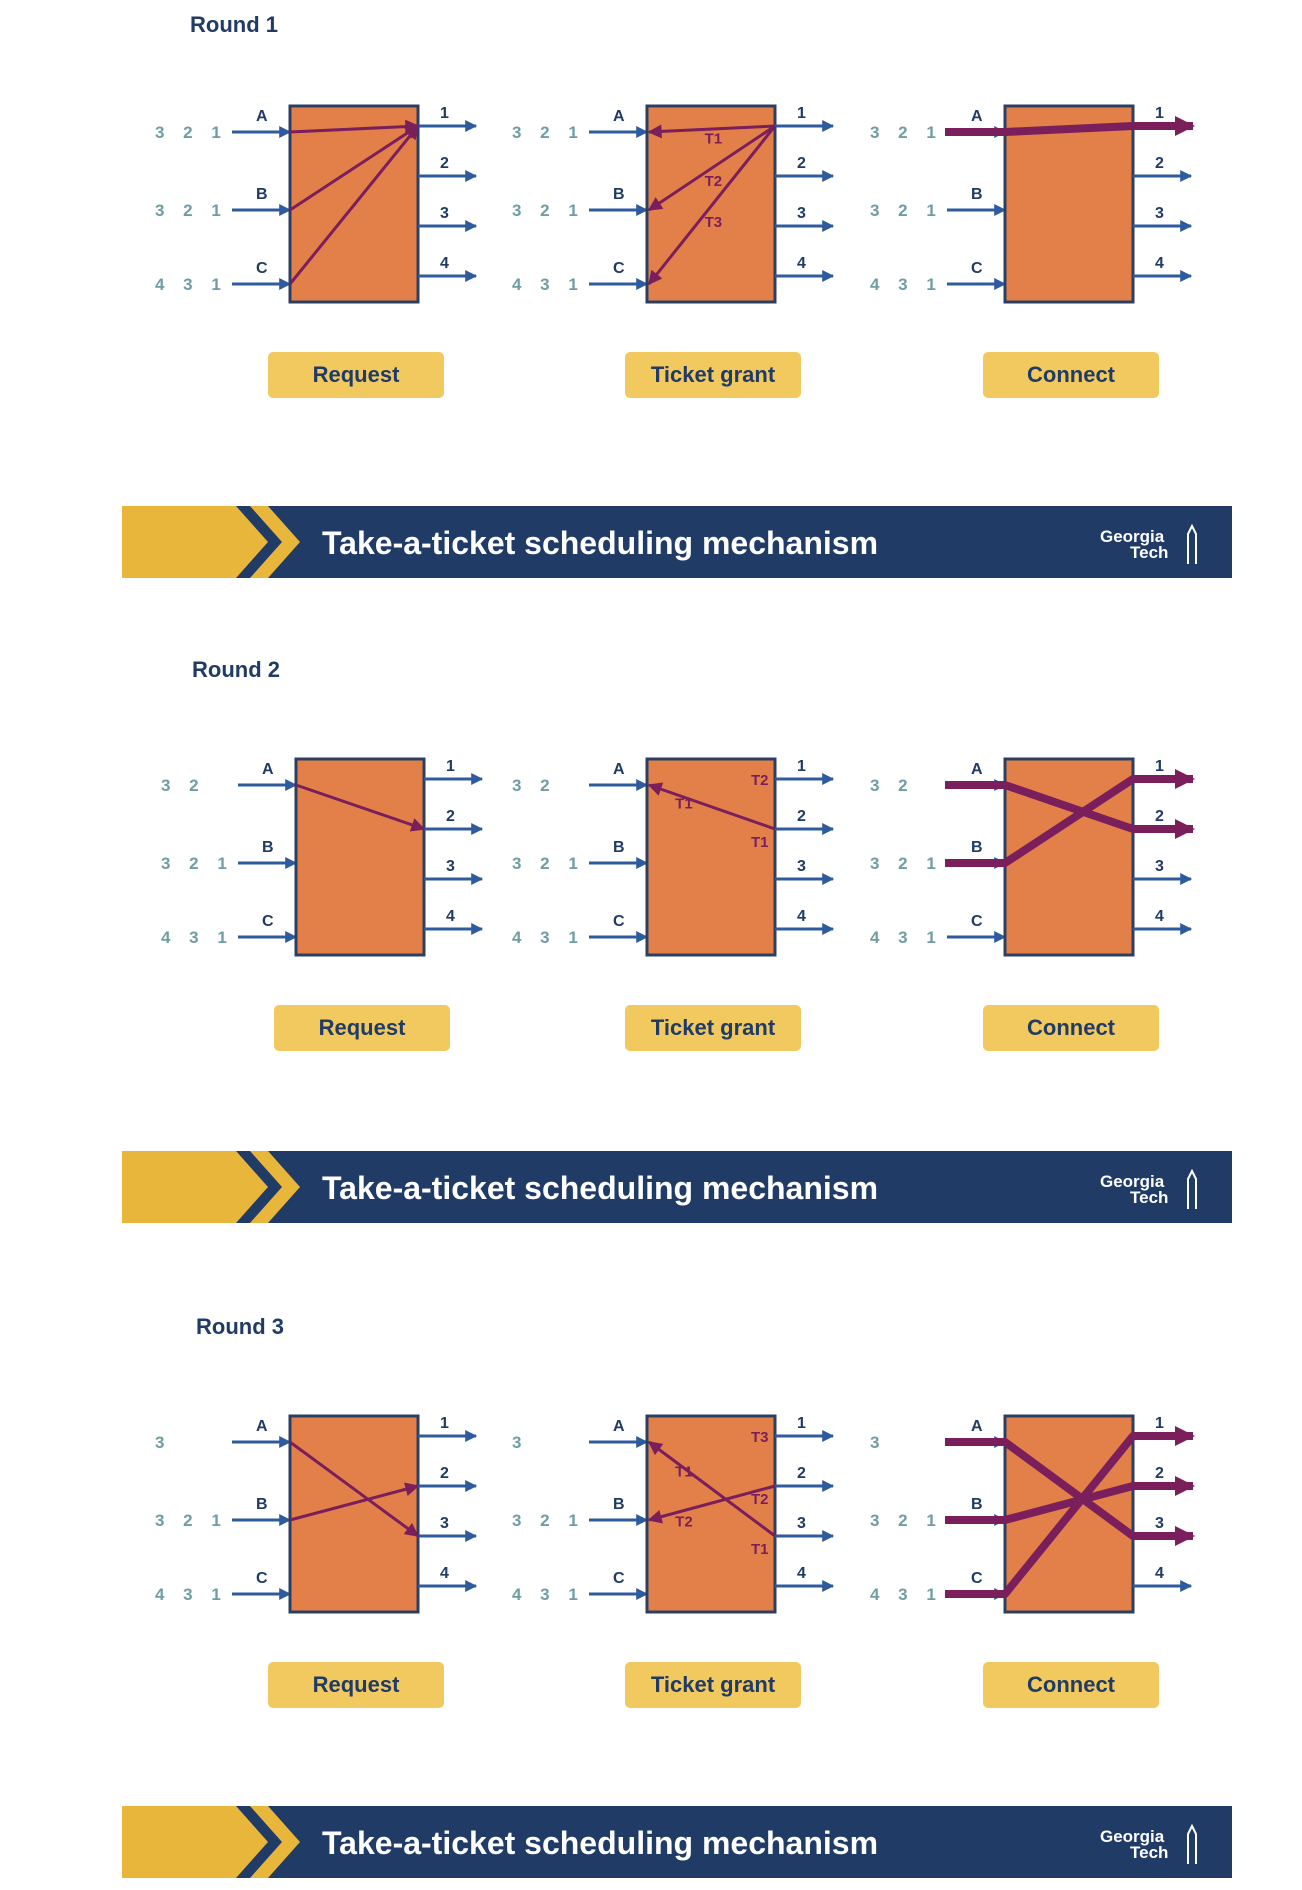  Describe the element at coordinates (1032, 251) in the screenshot. I see `connect-panel: 3 2 1 A 3 2 1 B 4 3 1 C 1 2 3 4 Connect` at that location.